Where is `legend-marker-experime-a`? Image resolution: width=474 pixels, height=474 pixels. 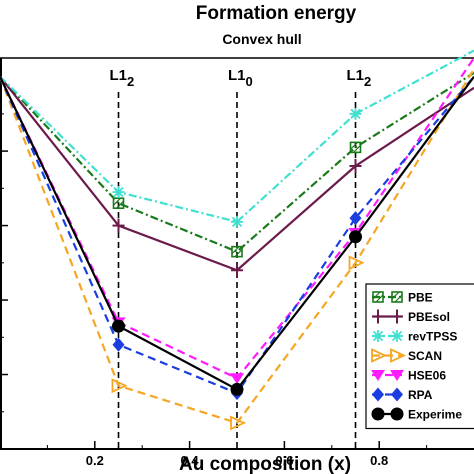
legend-marker-experime-a is located at coordinates (378, 414).